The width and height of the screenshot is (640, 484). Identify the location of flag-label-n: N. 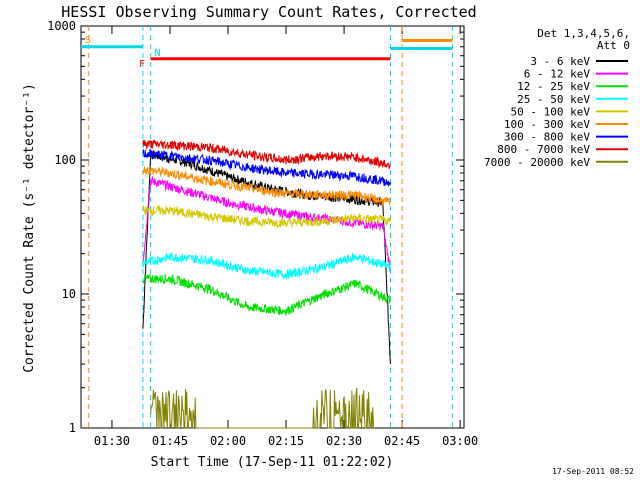
(158, 53).